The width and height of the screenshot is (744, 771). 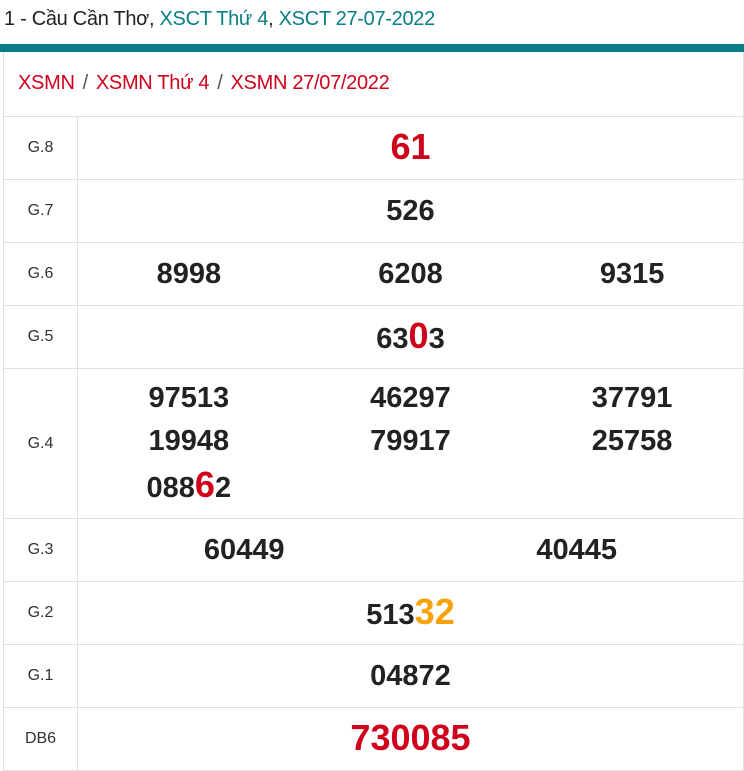 What do you see at coordinates (390, 614) in the screenshot?
I see `digits: 513` at bounding box center [390, 614].